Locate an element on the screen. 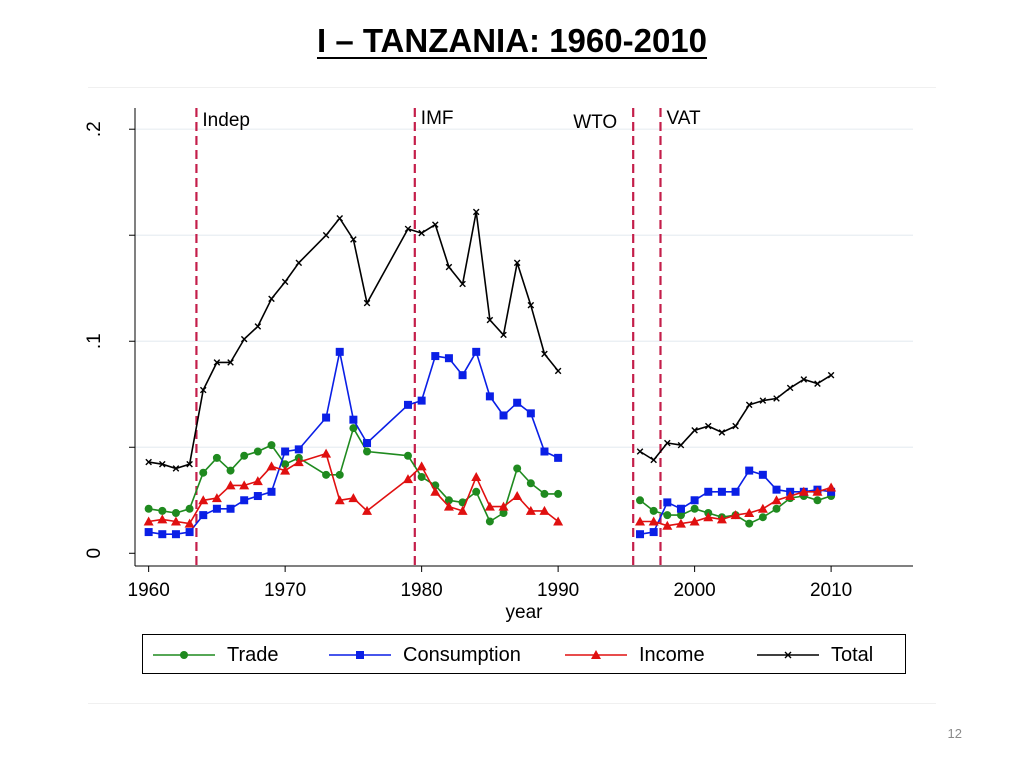 The height and width of the screenshot is (768, 1024). legend-swatch-trade is located at coordinates (184, 655).